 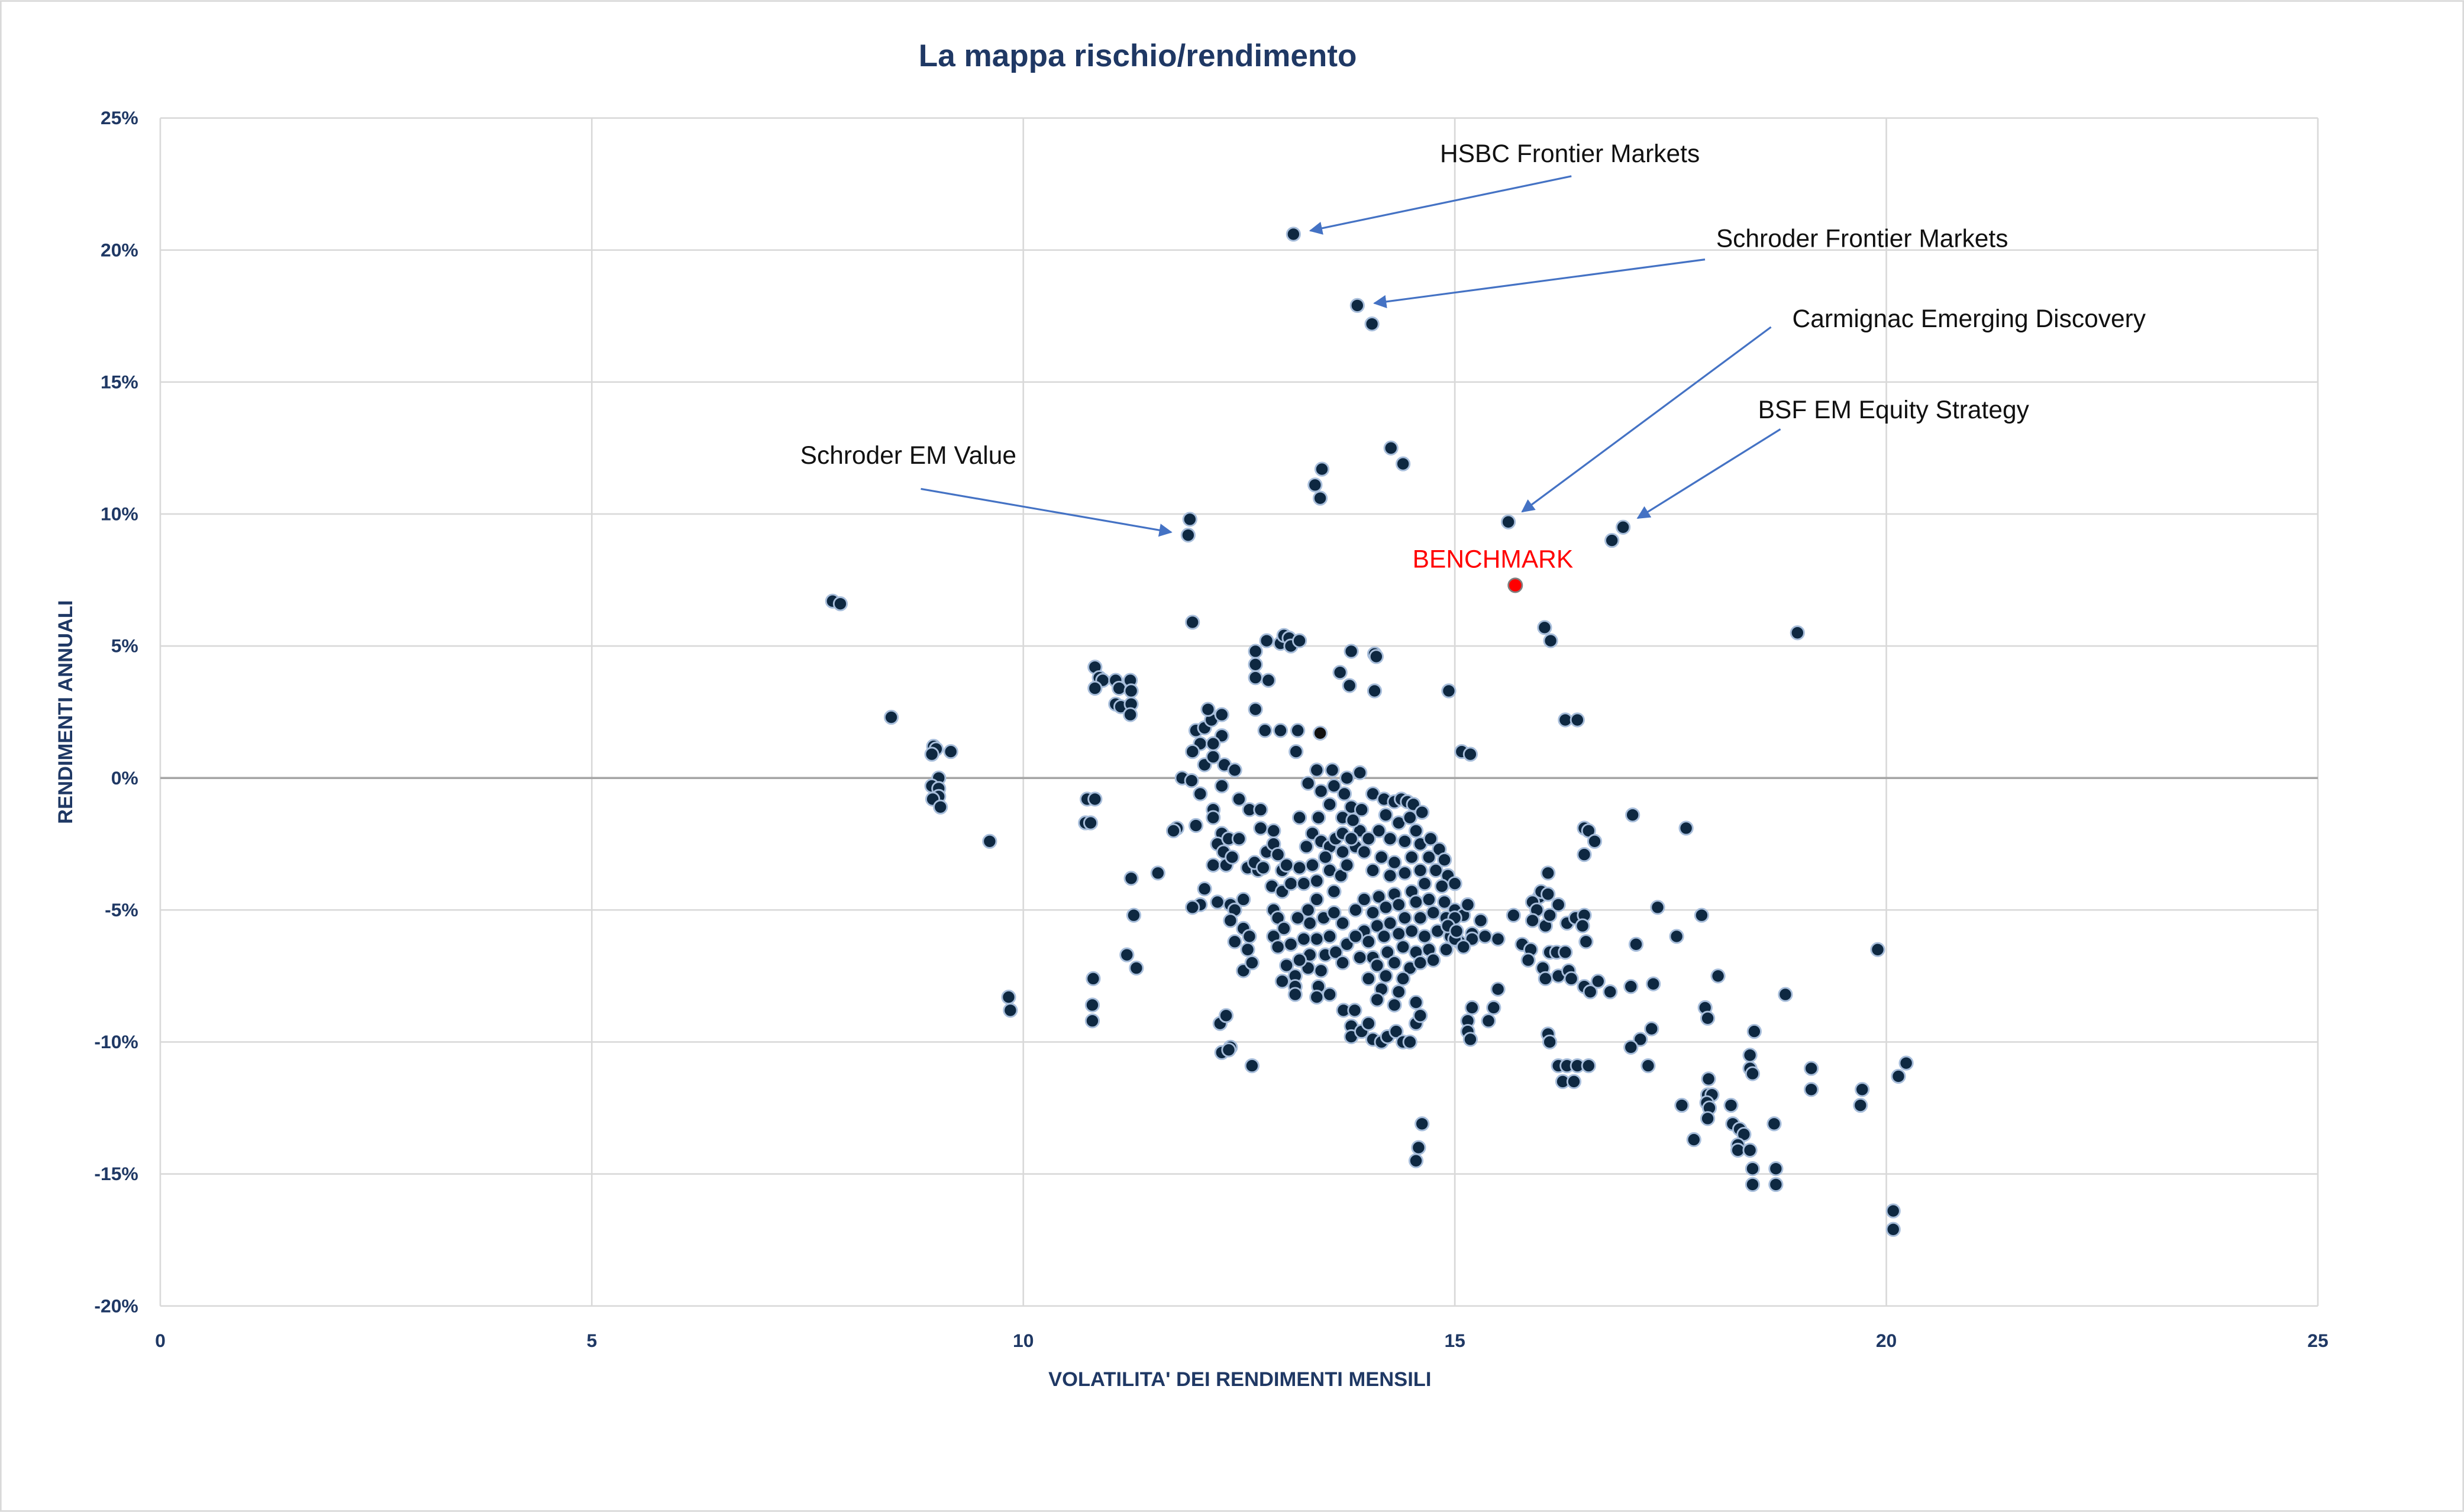 I want to click on annotation-label-hsbc-frontier-markets: HSBC Frontier Markets, so click(x=1570, y=154).